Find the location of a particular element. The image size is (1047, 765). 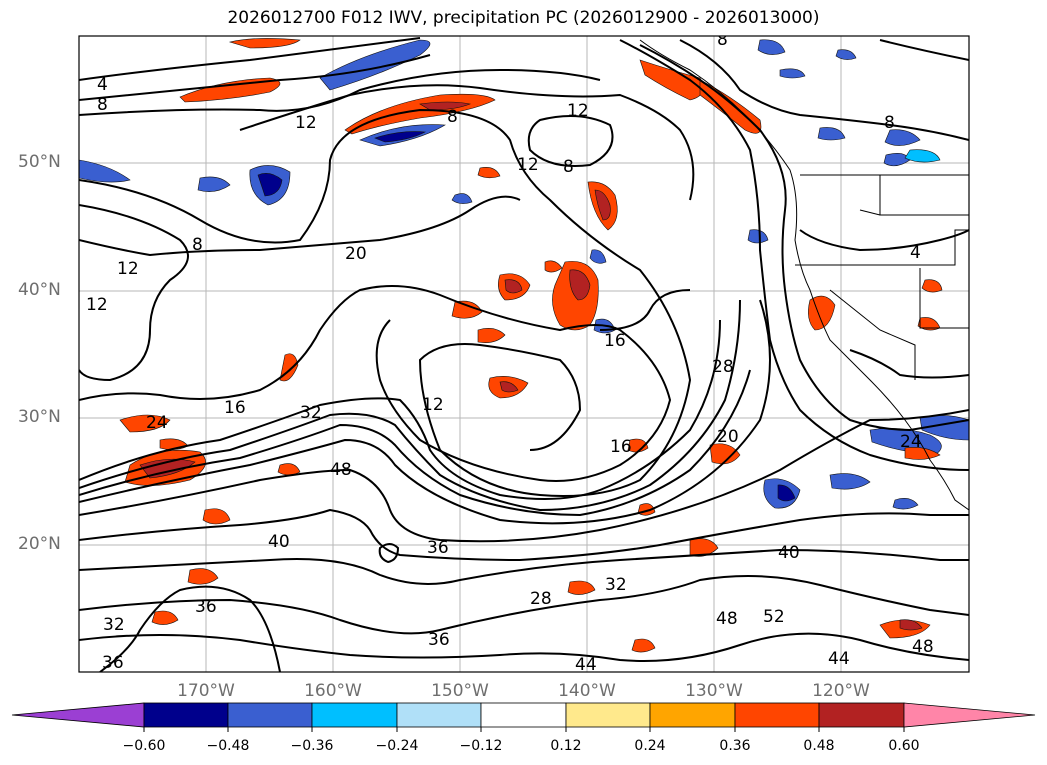

contour-label: 52 is located at coordinates (774, 617).